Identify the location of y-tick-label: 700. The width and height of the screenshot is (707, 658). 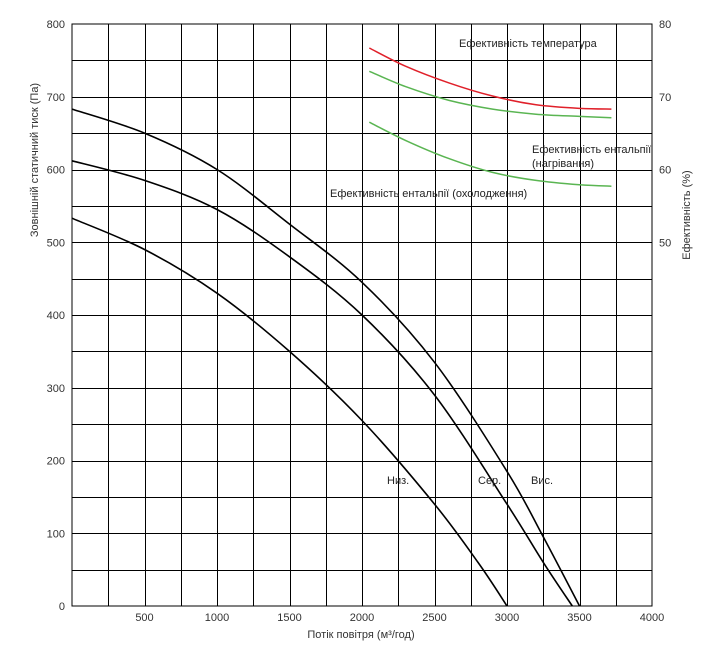
(56, 98).